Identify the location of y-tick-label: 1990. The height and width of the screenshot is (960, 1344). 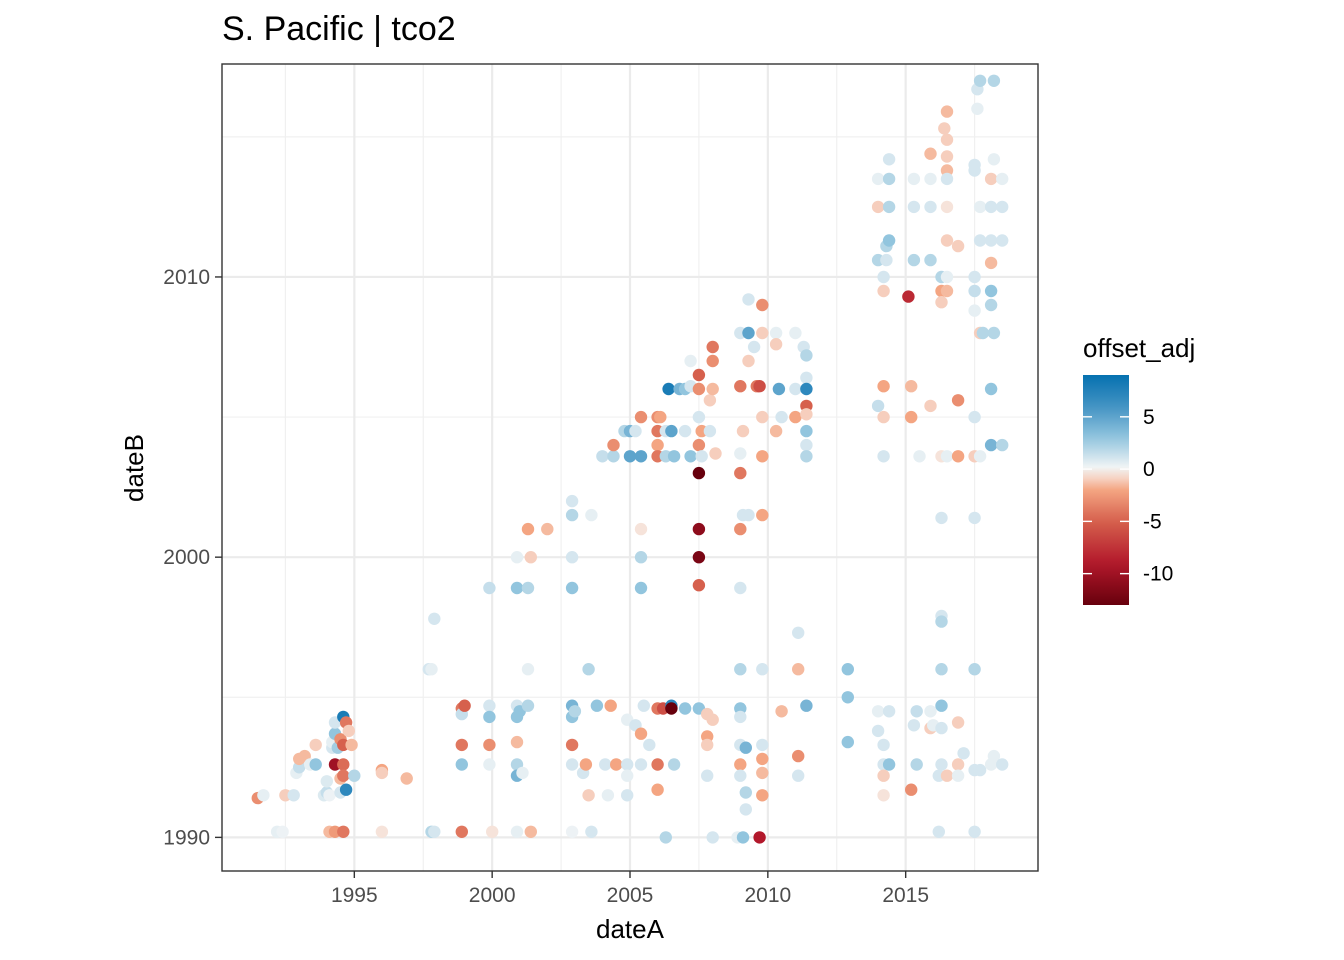
(186, 837).